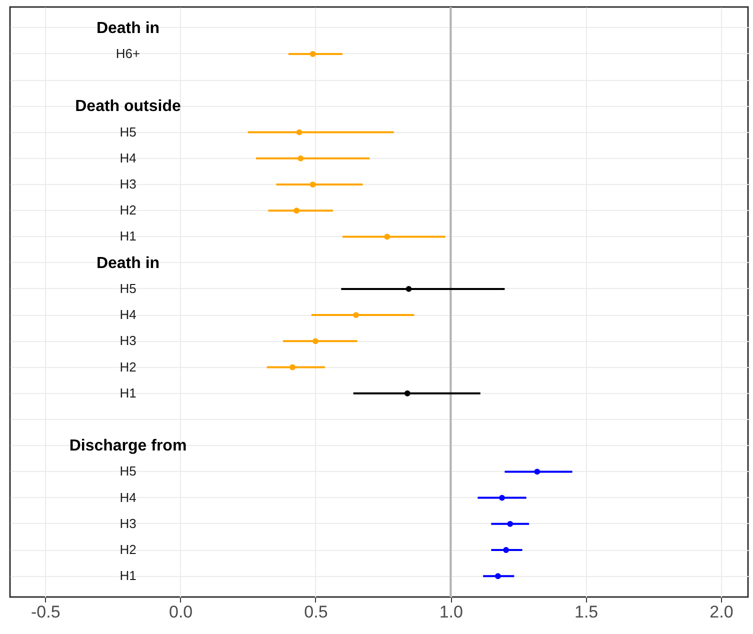 The image size is (753, 634). I want to click on x-tick-label: -0.5, so click(45, 612).